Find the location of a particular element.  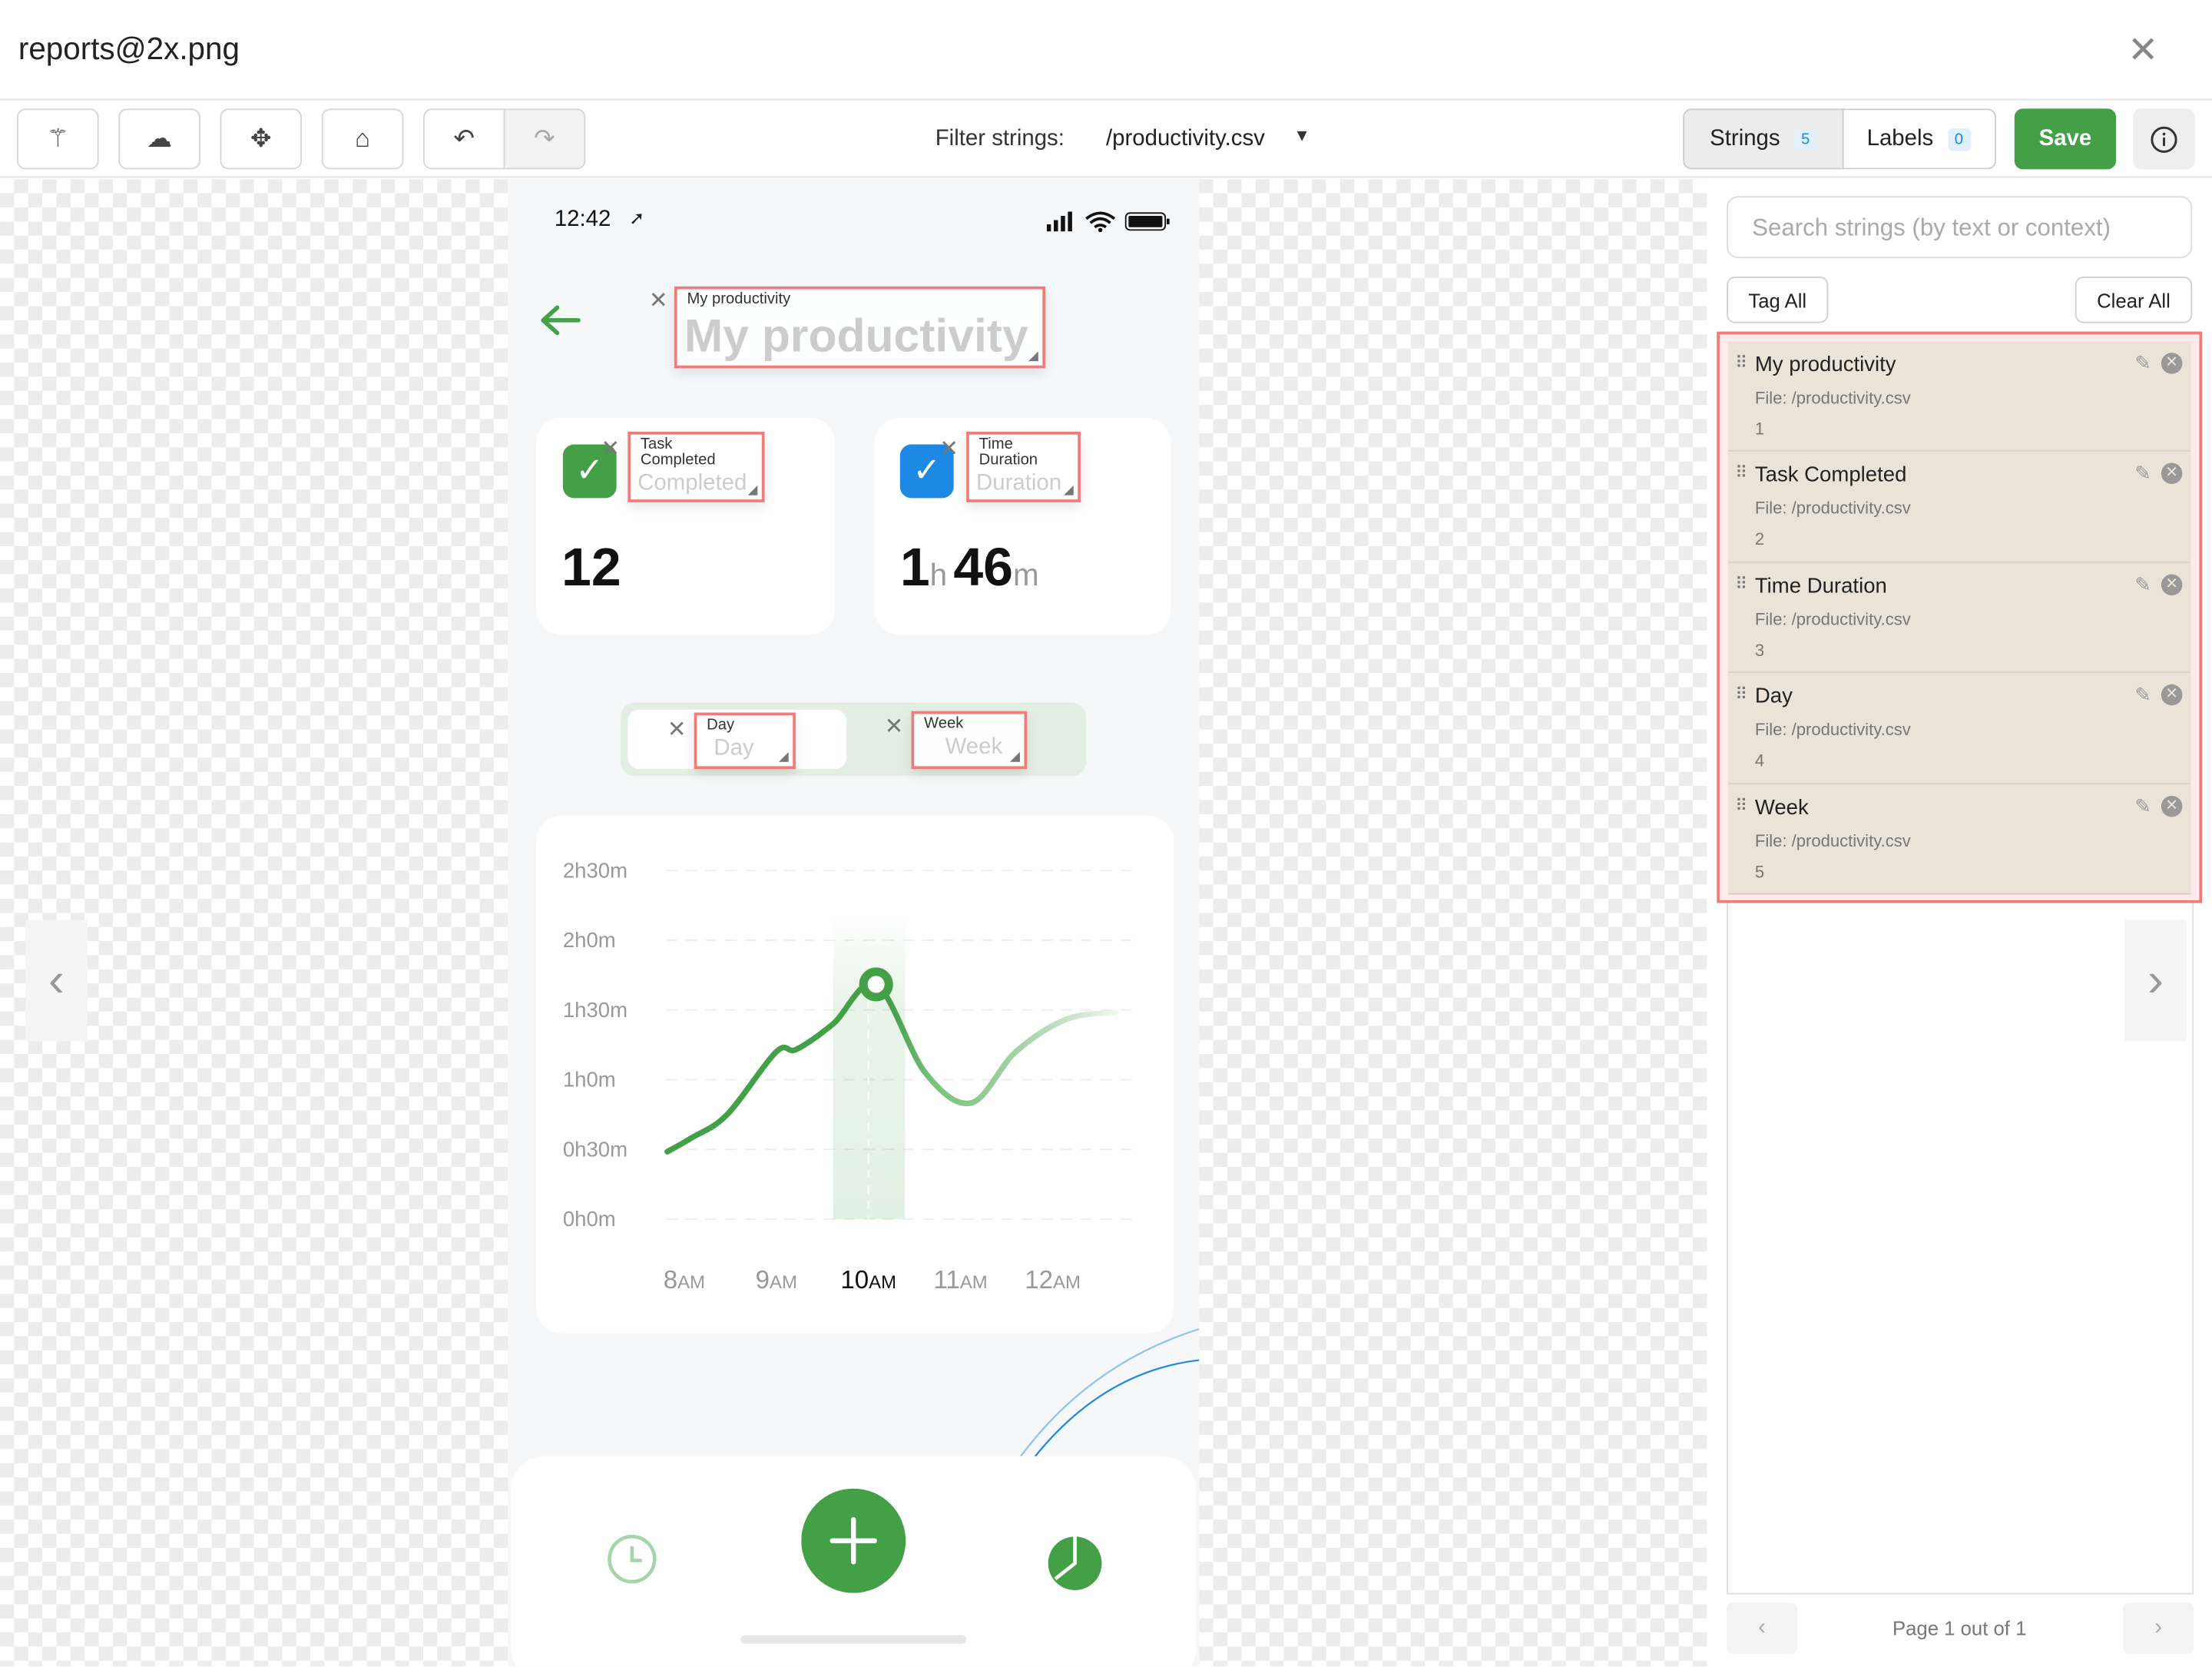

string-tag-time: Time Duration Duration is located at coordinates (1024, 467).